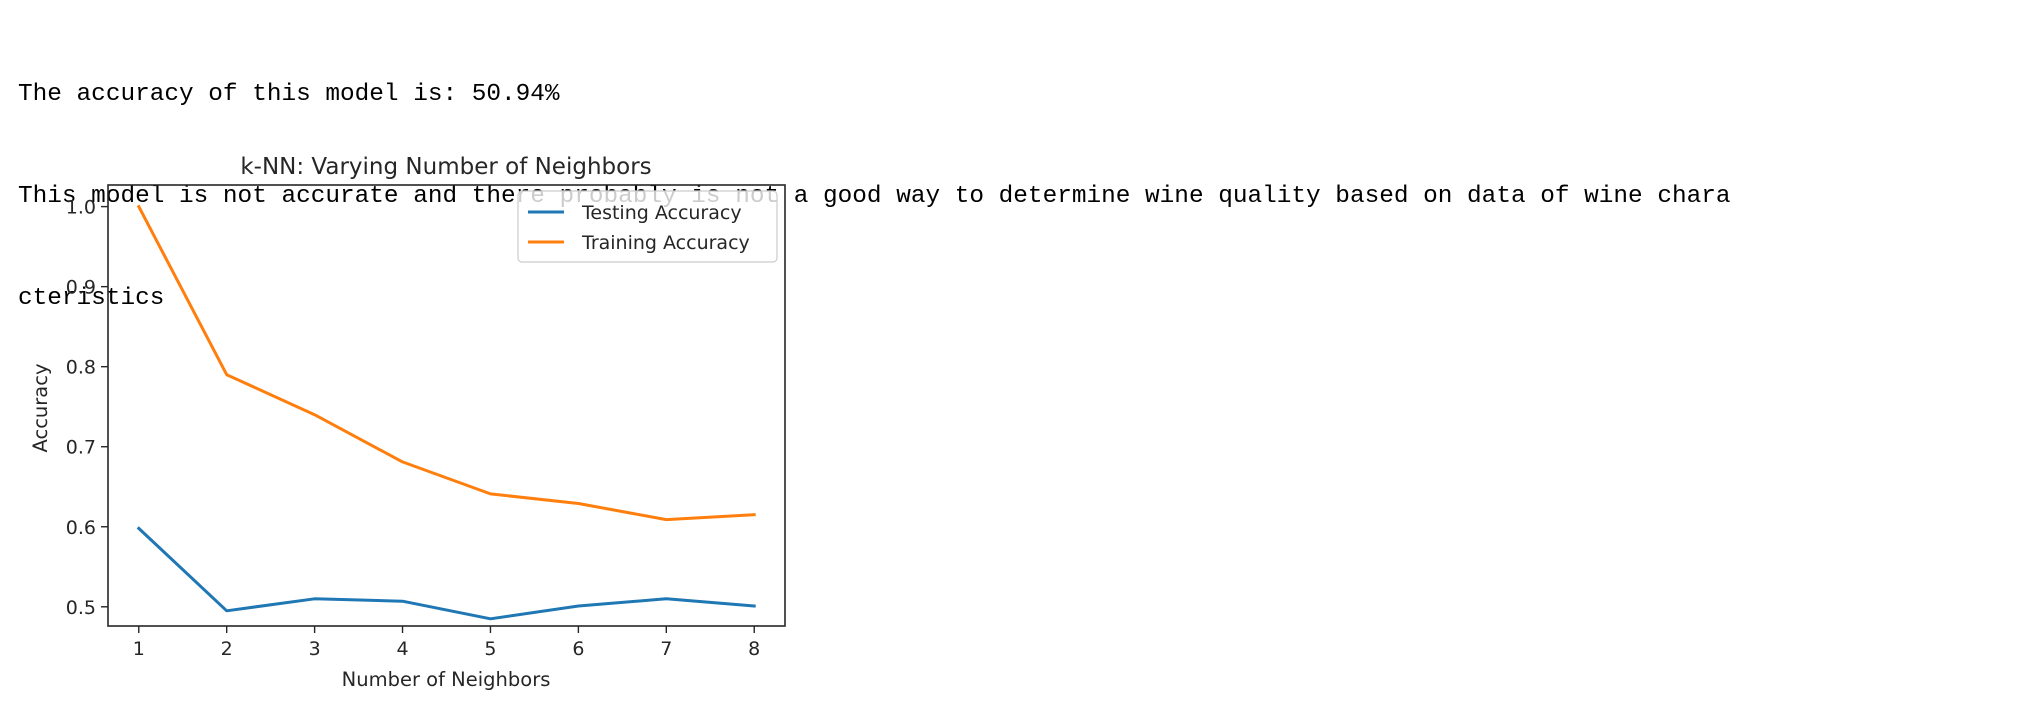  What do you see at coordinates (754, 649) in the screenshot?
I see `x-tick-label: 8` at bounding box center [754, 649].